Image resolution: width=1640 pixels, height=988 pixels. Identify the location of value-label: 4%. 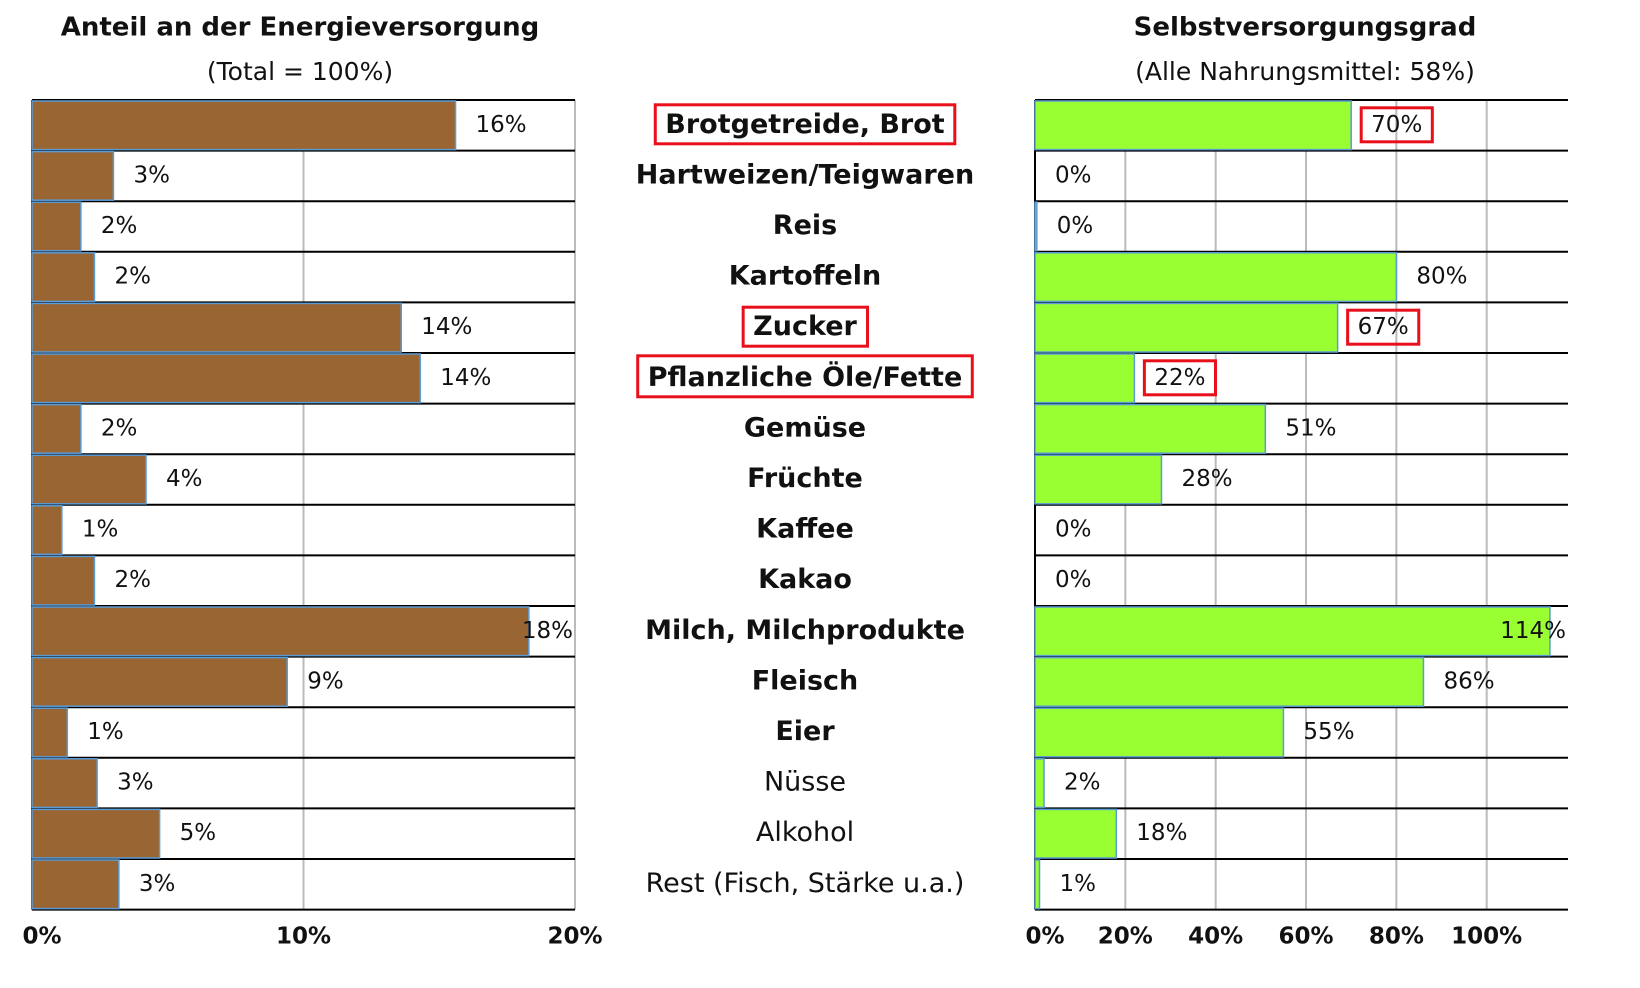
(184, 479).